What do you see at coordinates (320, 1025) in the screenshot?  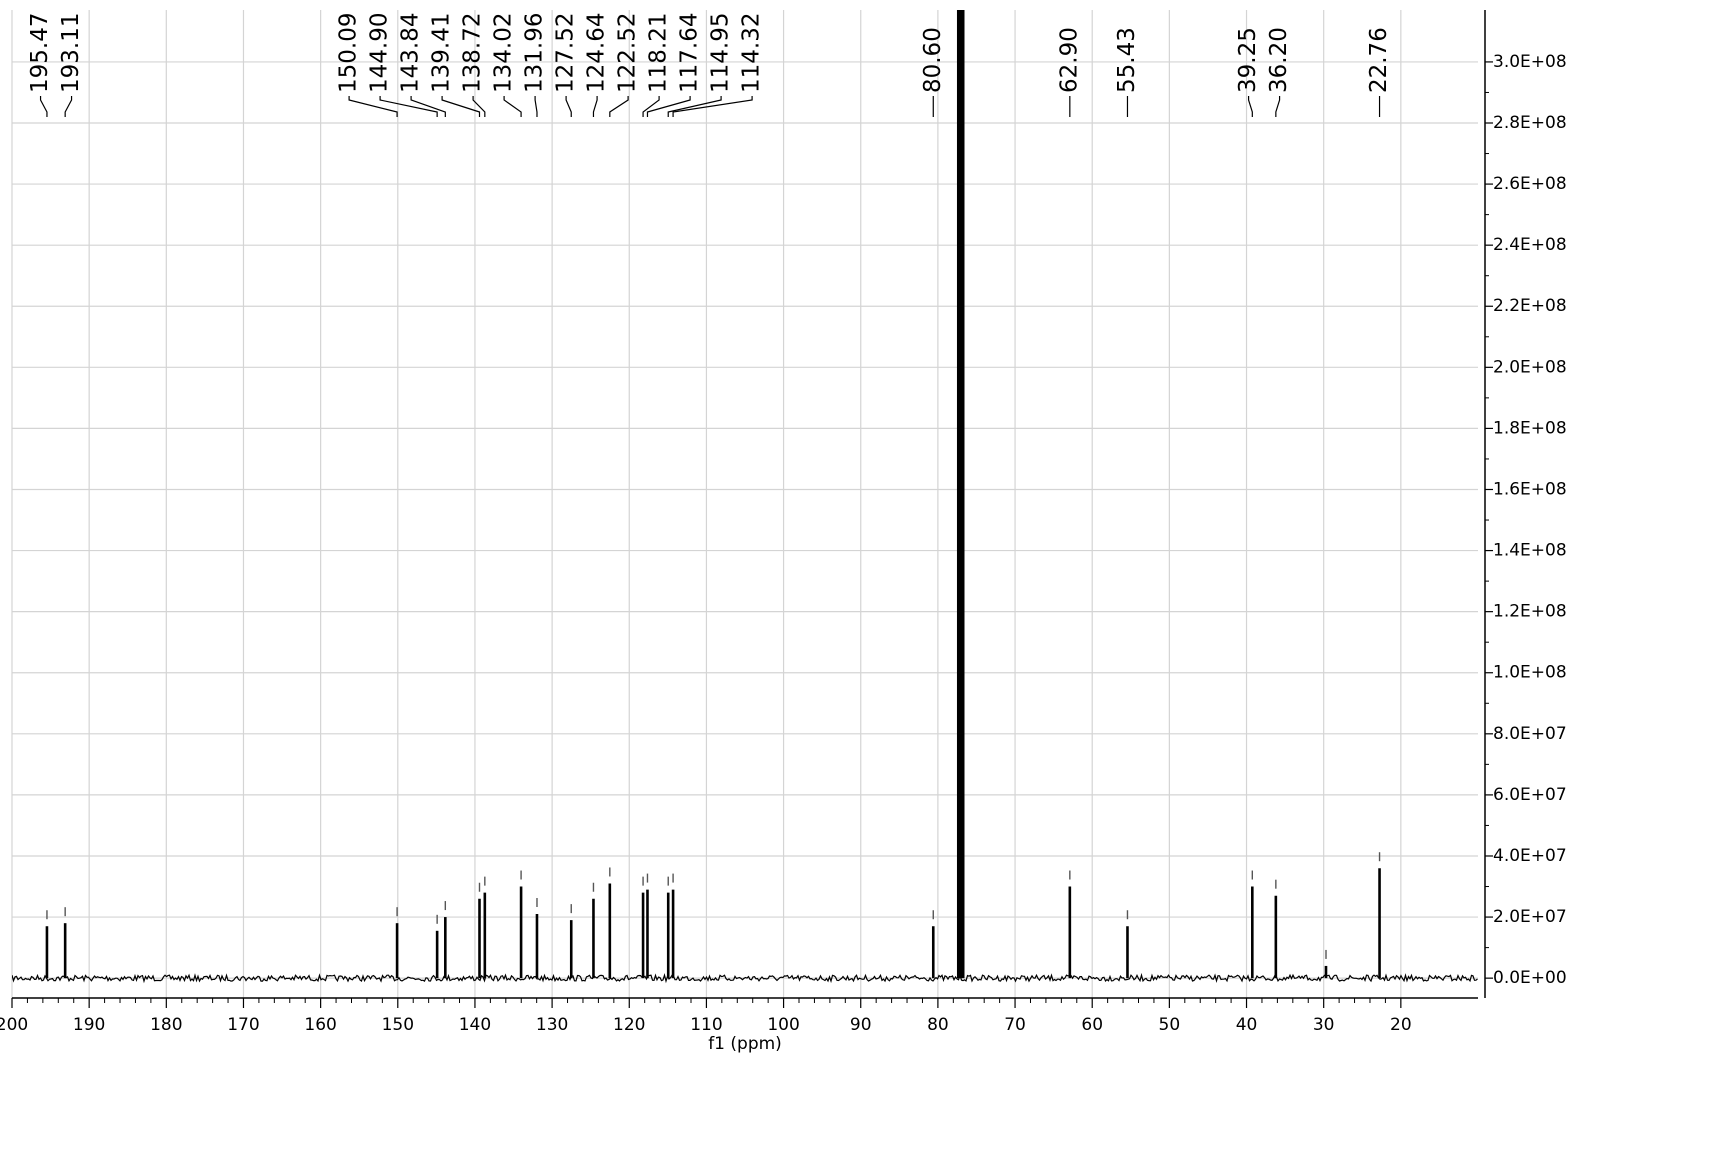 I see `x-tick-label: 160` at bounding box center [320, 1025].